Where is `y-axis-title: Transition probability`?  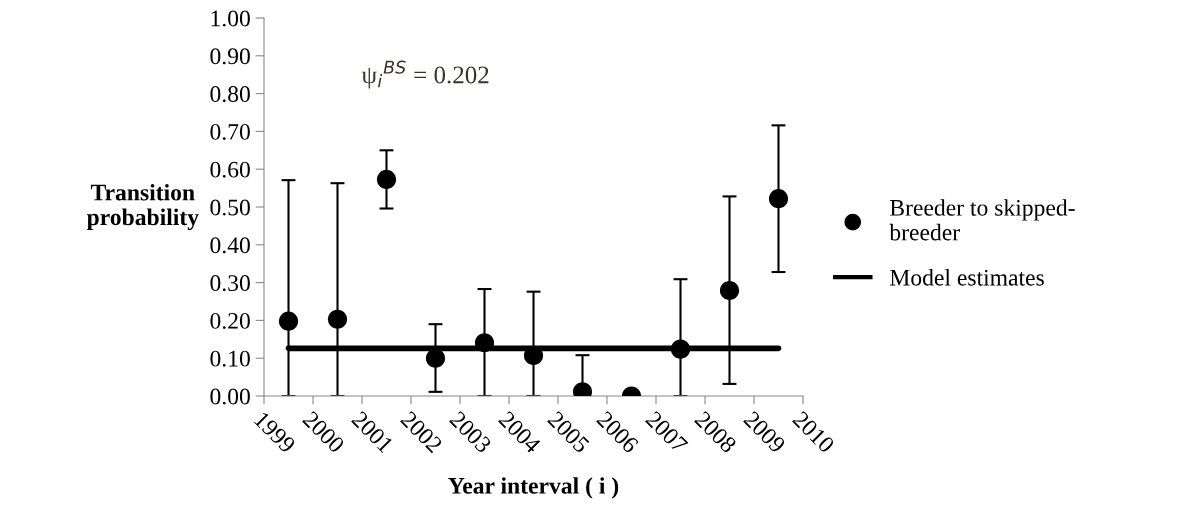
y-axis-title: Transition probability is located at coordinates (142, 207).